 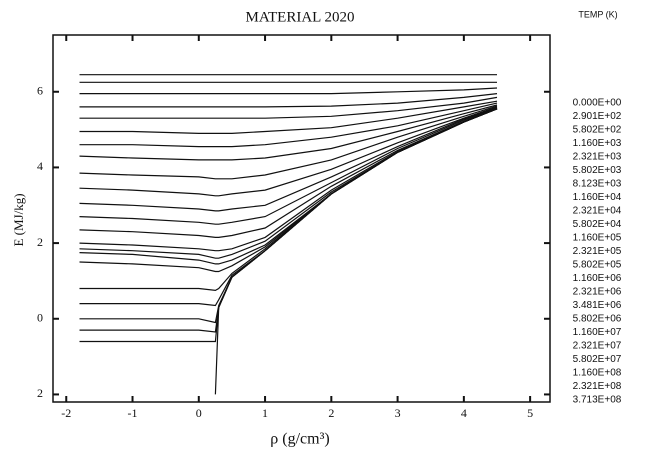 I want to click on legend-entry: 5.802E+07, so click(x=597, y=359).